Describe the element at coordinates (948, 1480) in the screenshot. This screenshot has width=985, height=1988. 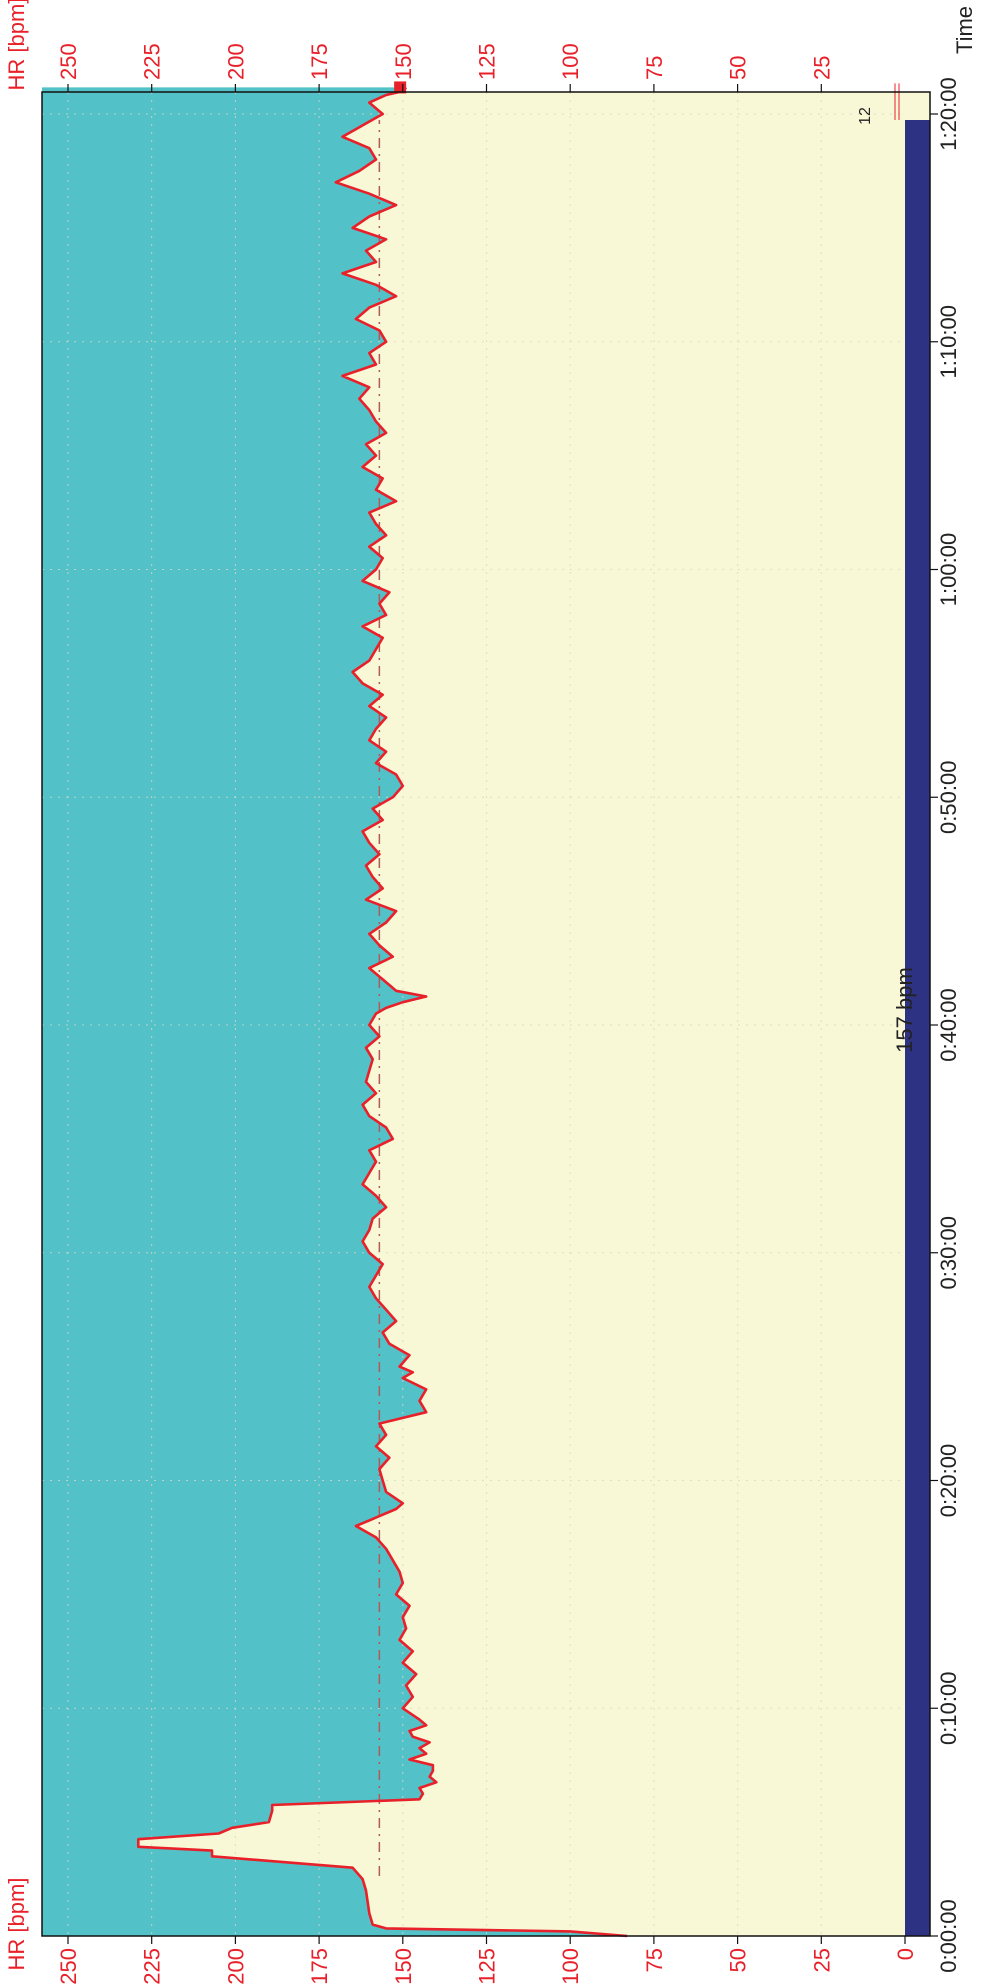
I see `time-tick-label: 0:20:00` at that location.